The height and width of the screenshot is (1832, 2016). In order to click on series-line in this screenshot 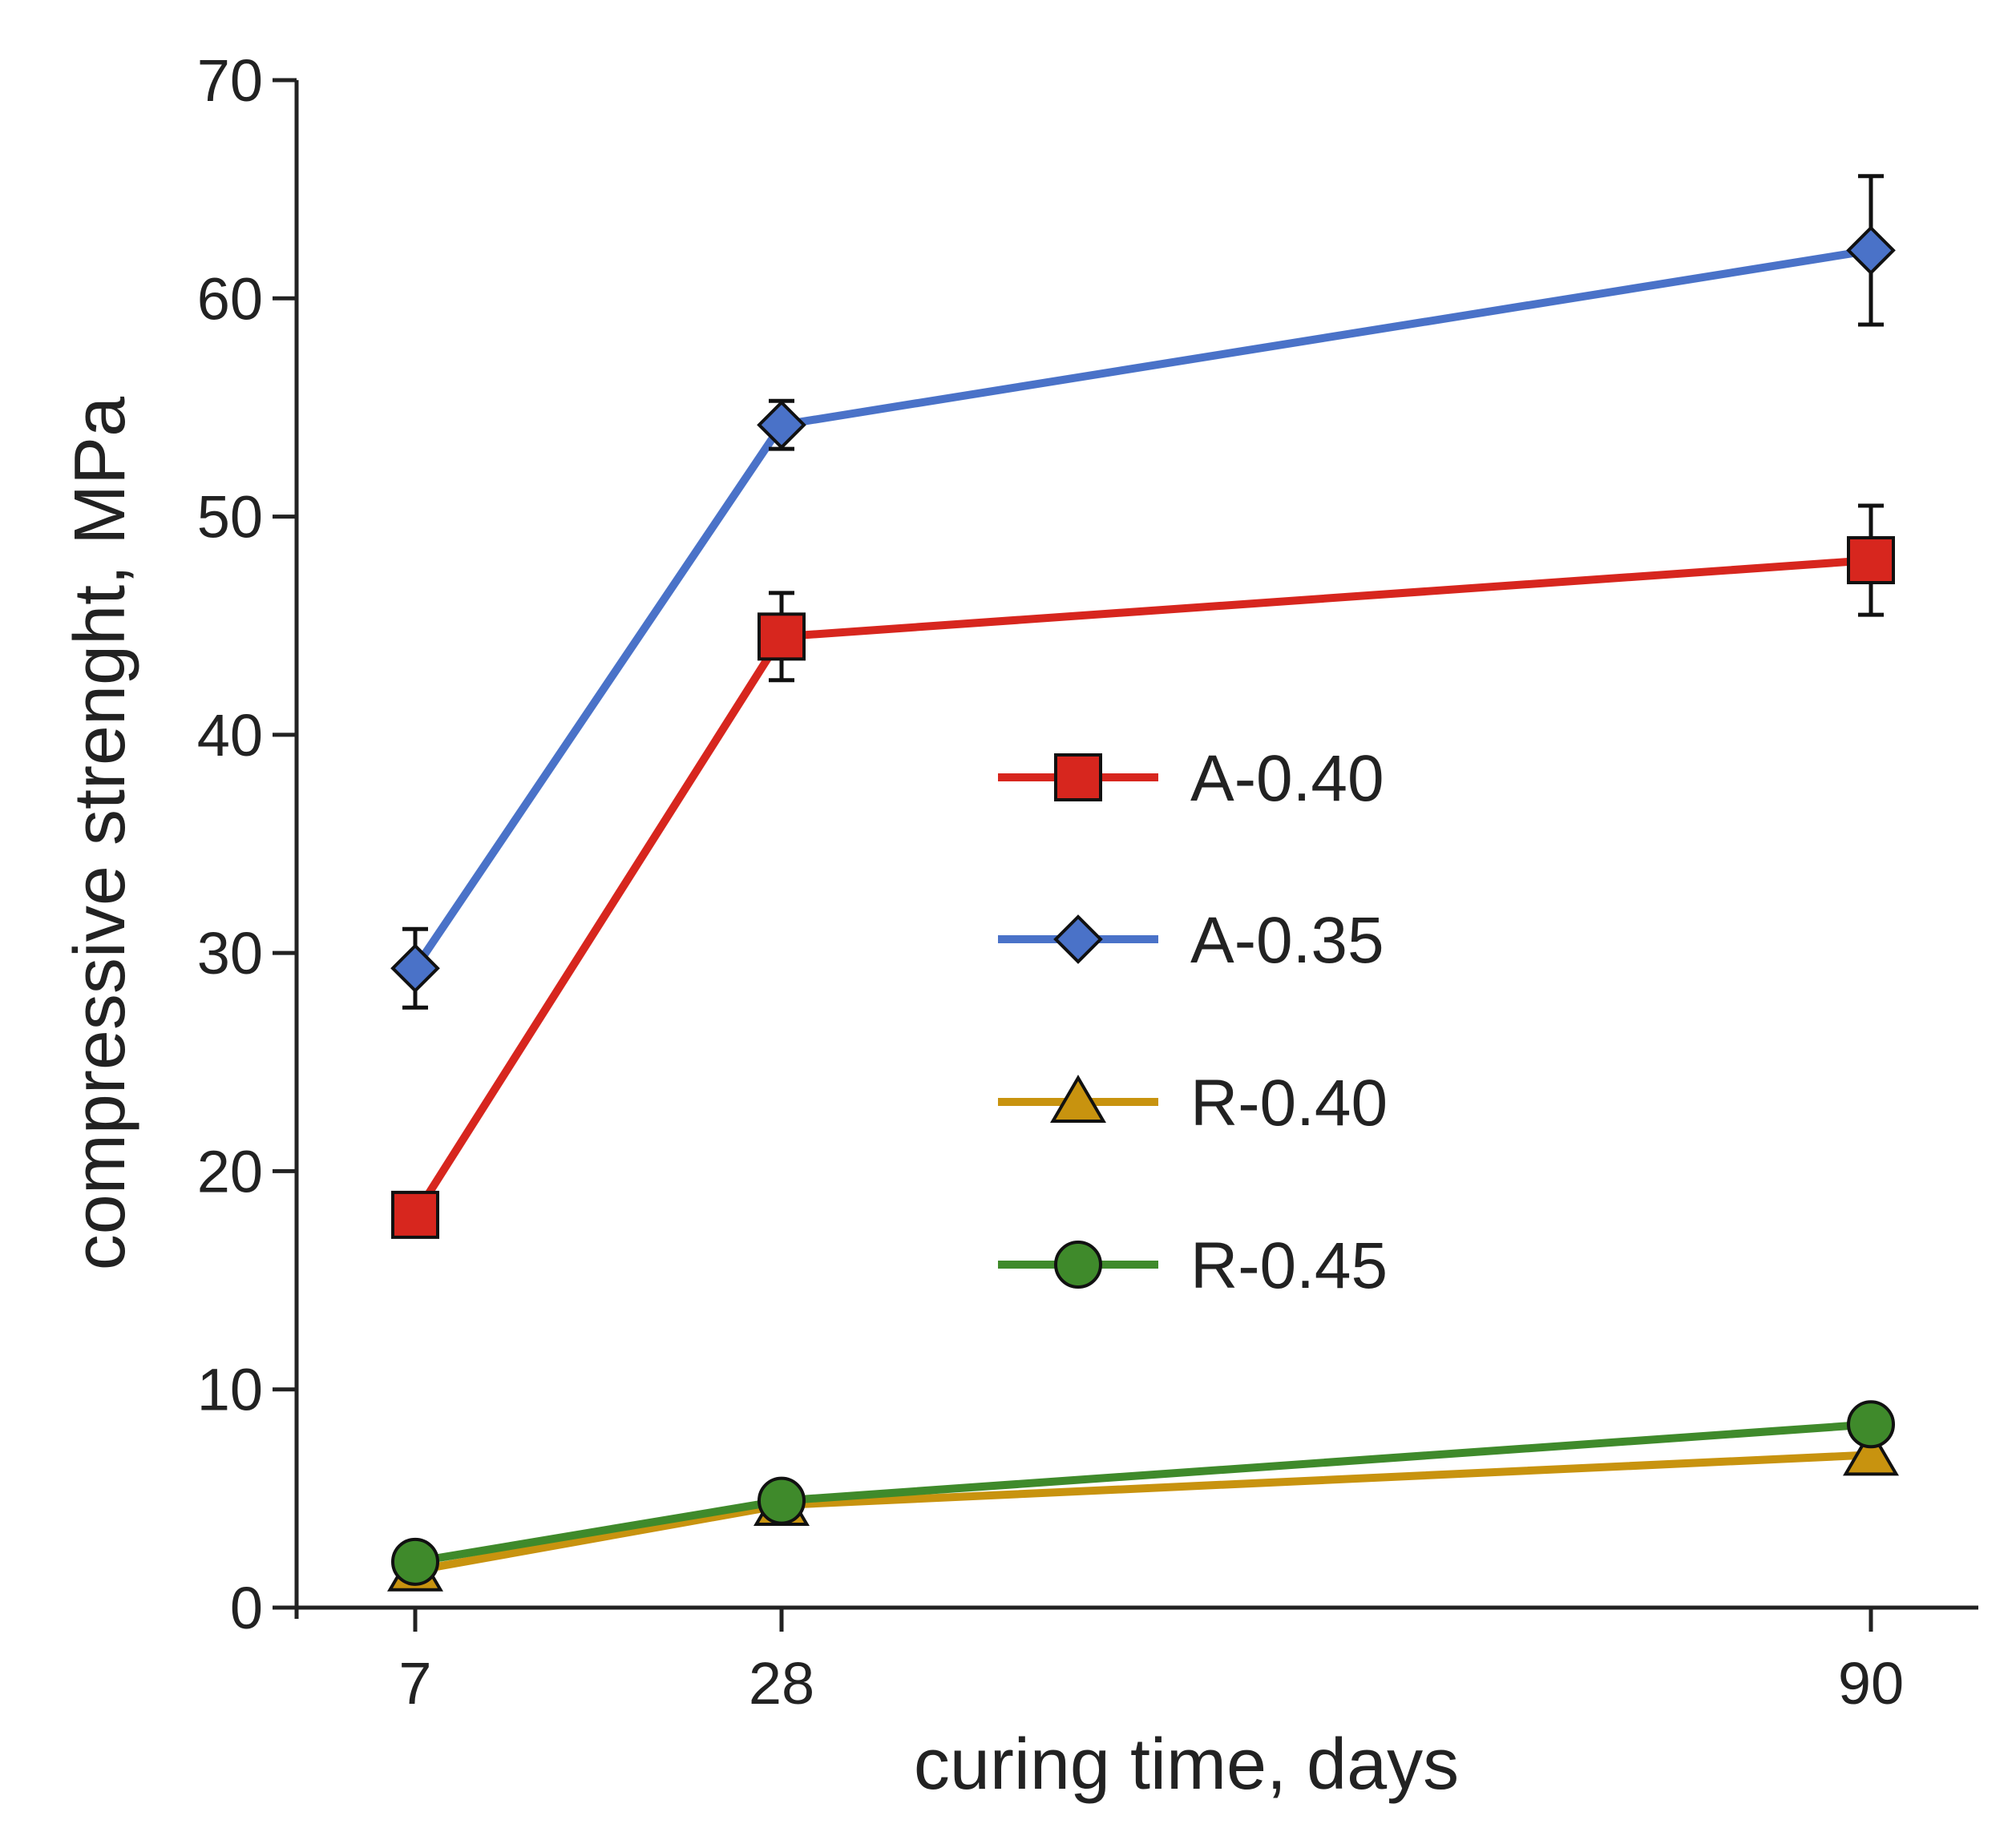, I will do `click(1143, 1493)`.